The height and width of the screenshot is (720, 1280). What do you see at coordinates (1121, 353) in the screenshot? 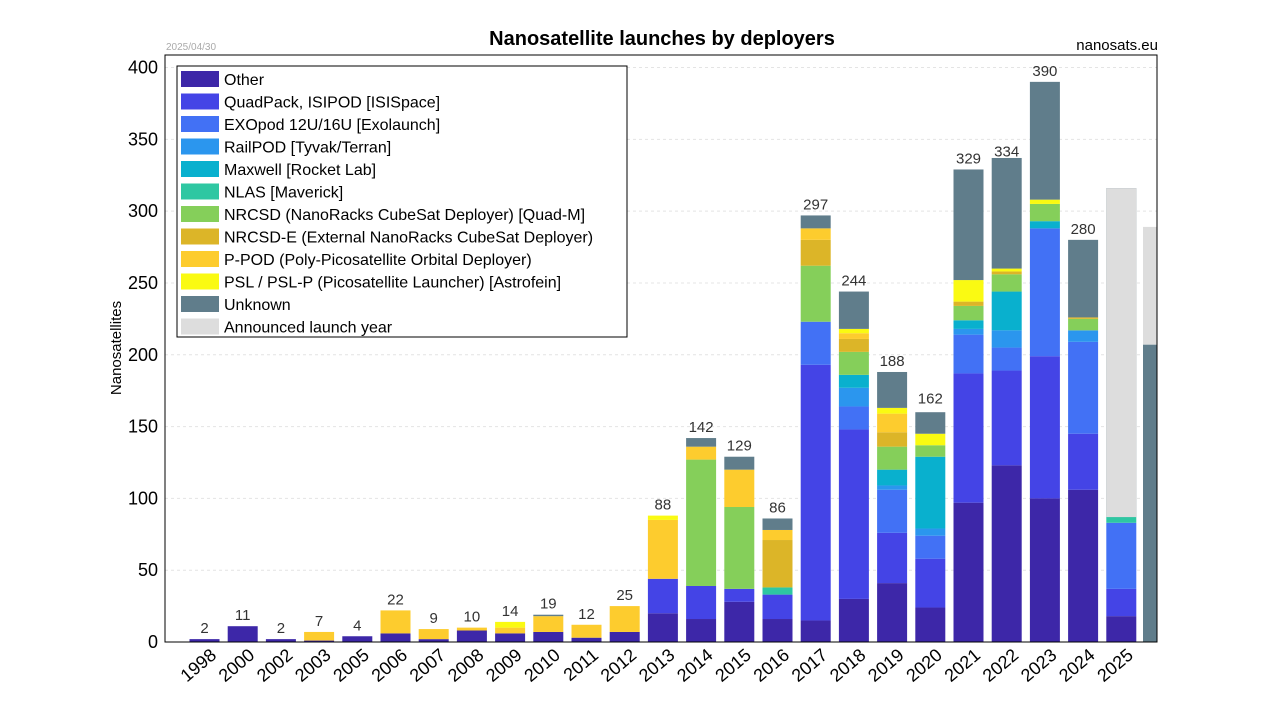
I see `bar-segment-announced` at bounding box center [1121, 353].